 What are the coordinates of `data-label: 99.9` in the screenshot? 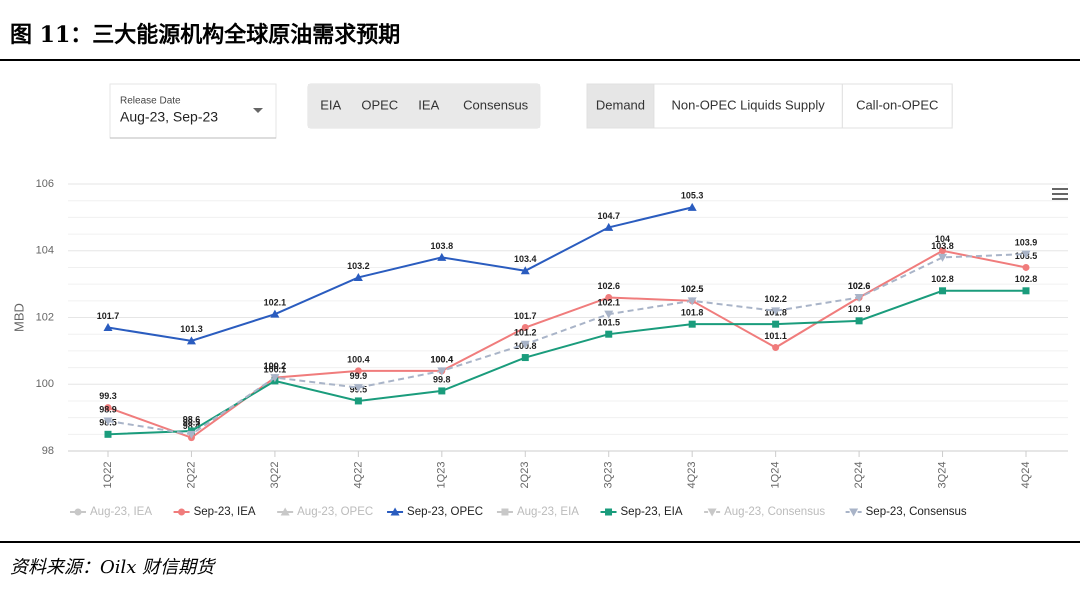 It's located at (359, 376).